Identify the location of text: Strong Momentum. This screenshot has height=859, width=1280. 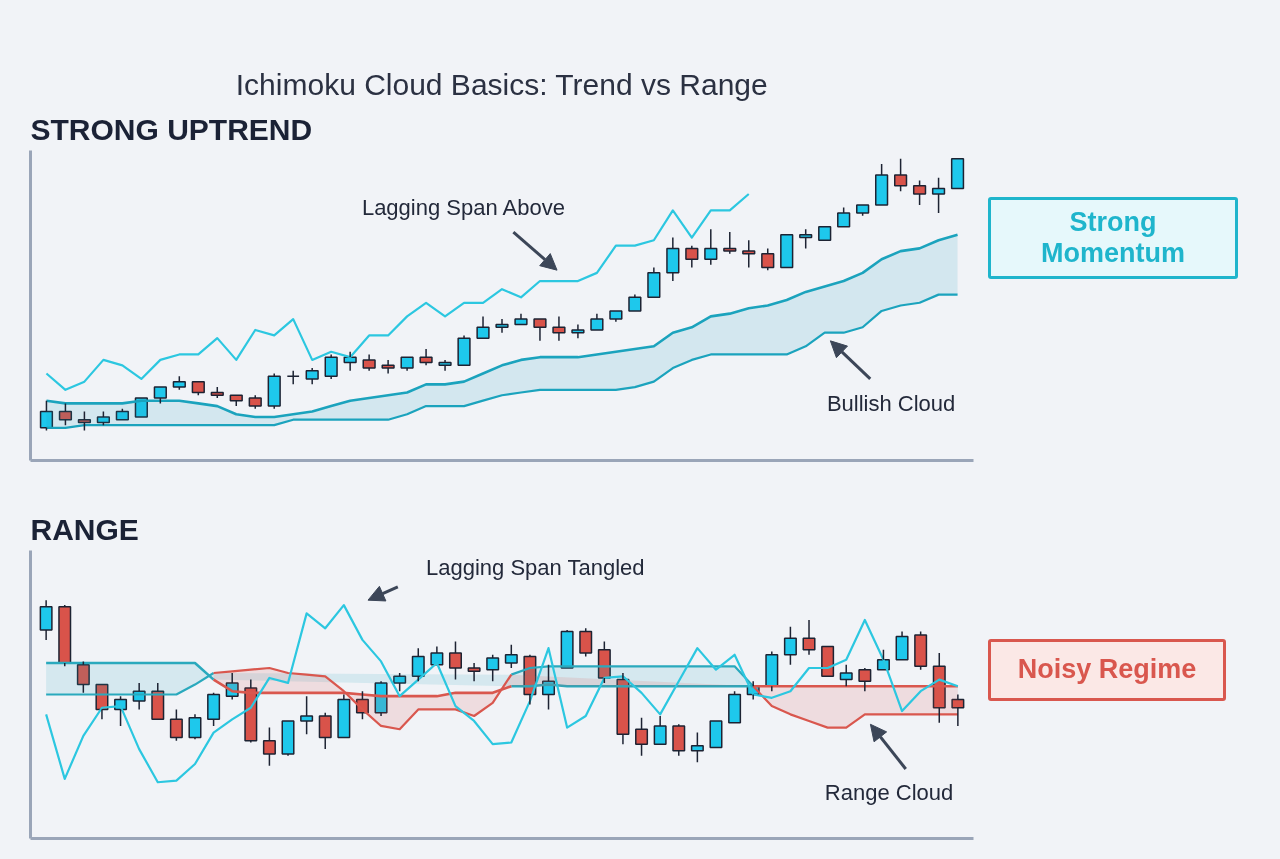
(1113, 238).